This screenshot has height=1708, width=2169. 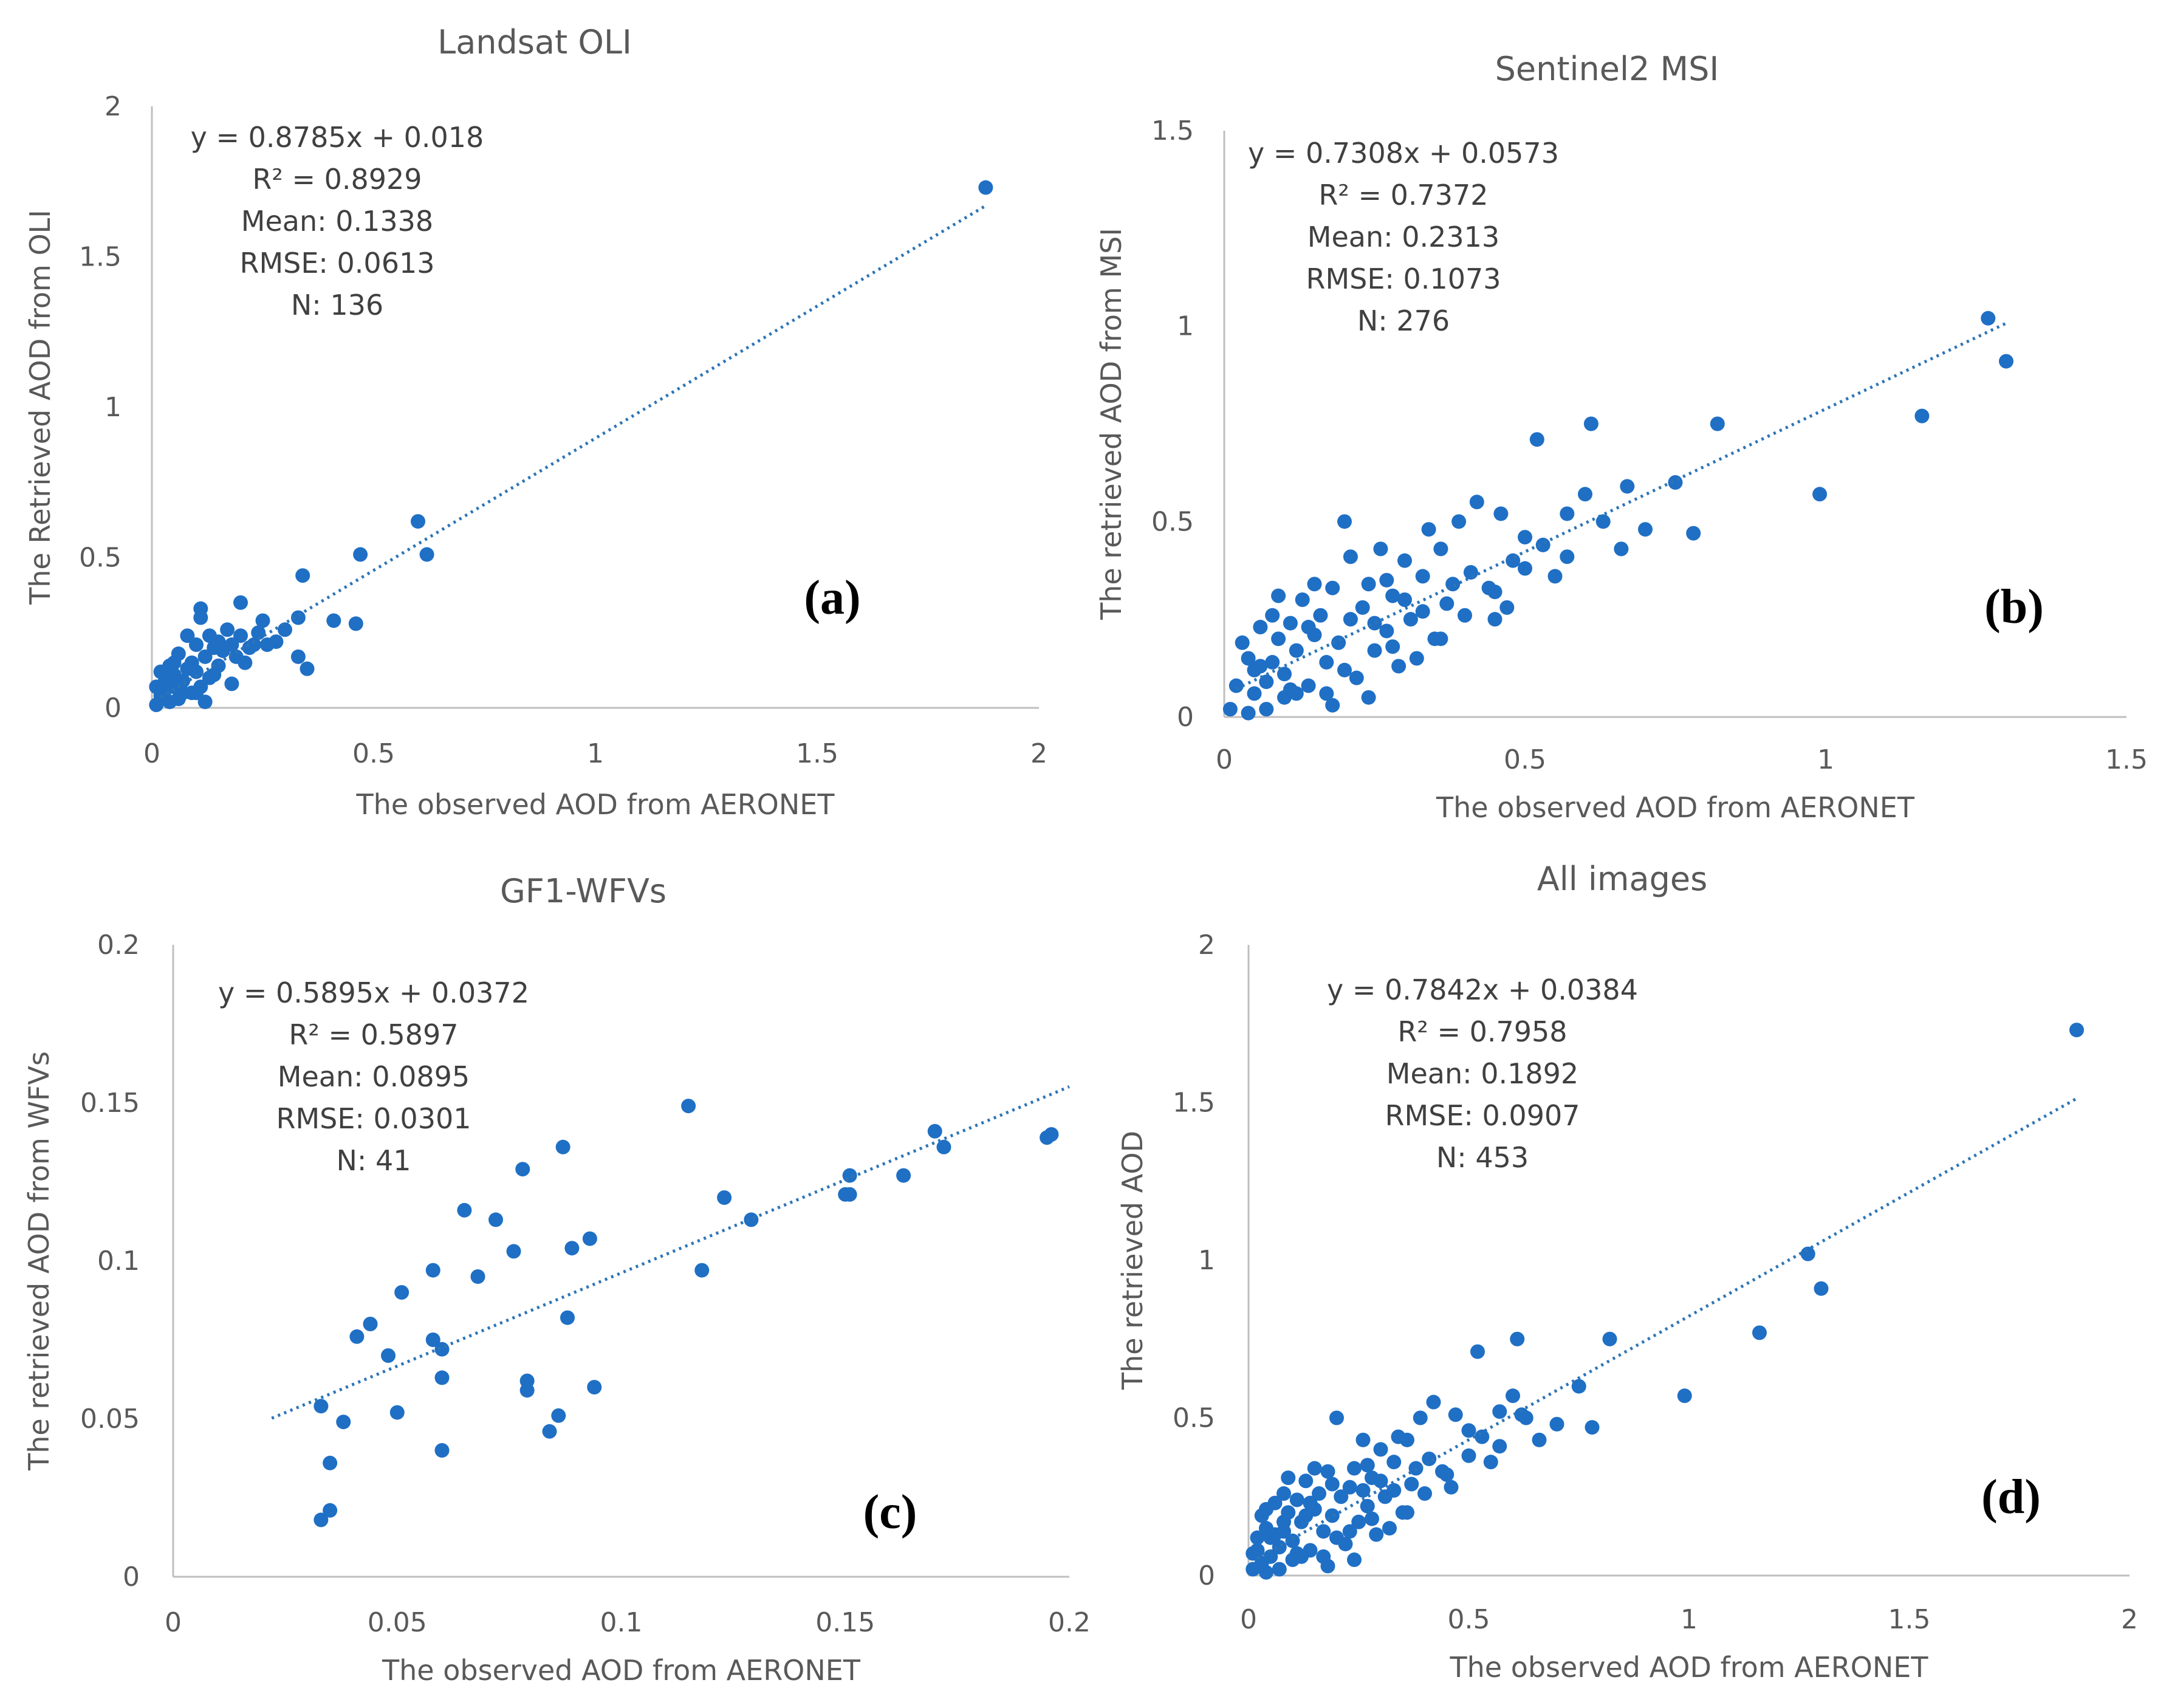 I want to click on x-tick-label: 1, so click(x=1825, y=759).